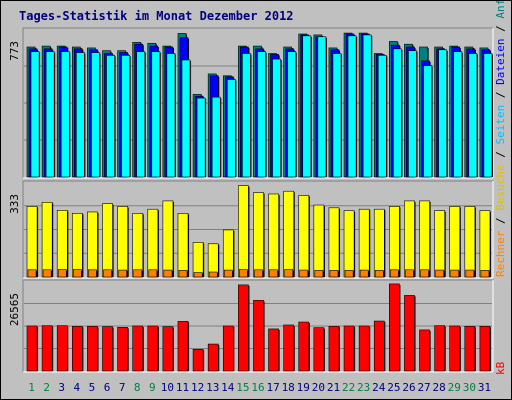 The height and width of the screenshot is (400, 512). I want to click on day-label-25: 25, so click(393, 387).